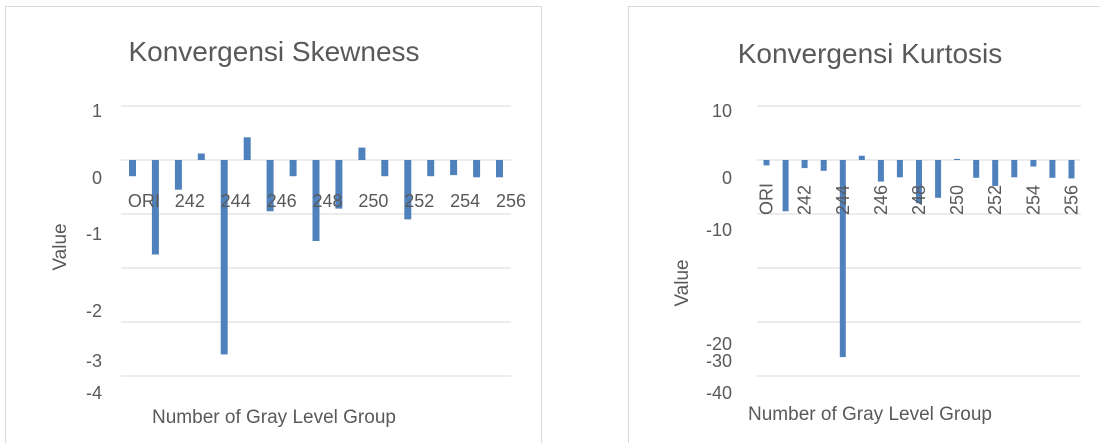 The height and width of the screenshot is (444, 1100). I want to click on y-tick-label: -30, so click(719, 361).